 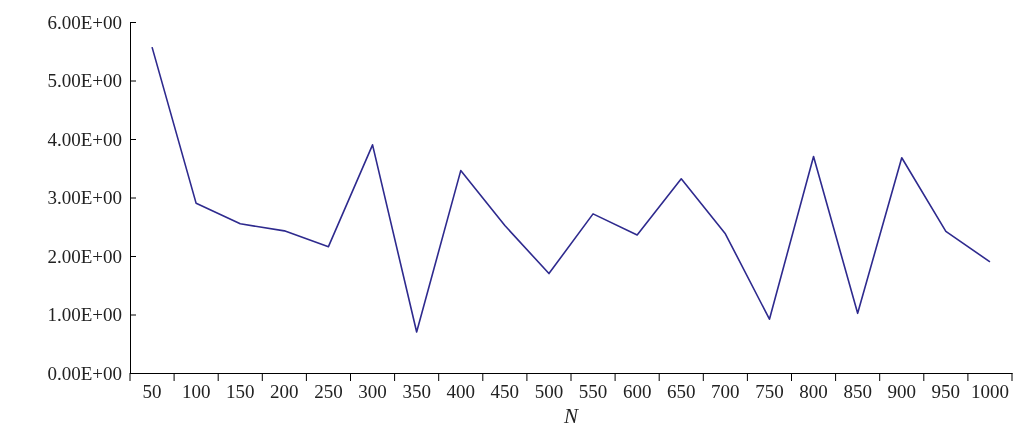 What do you see at coordinates (769, 392) in the screenshot?
I see `x-tick-label: 750` at bounding box center [769, 392].